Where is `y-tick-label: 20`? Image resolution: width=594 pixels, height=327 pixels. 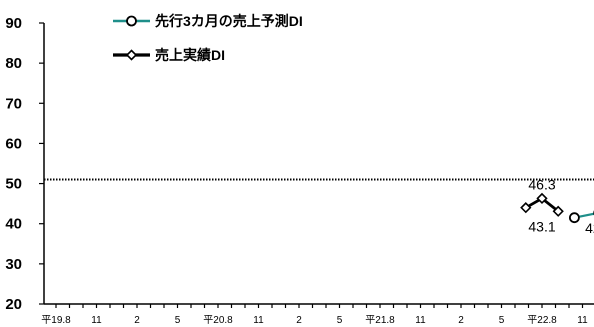 y-tick-label: 20 is located at coordinates (13, 304).